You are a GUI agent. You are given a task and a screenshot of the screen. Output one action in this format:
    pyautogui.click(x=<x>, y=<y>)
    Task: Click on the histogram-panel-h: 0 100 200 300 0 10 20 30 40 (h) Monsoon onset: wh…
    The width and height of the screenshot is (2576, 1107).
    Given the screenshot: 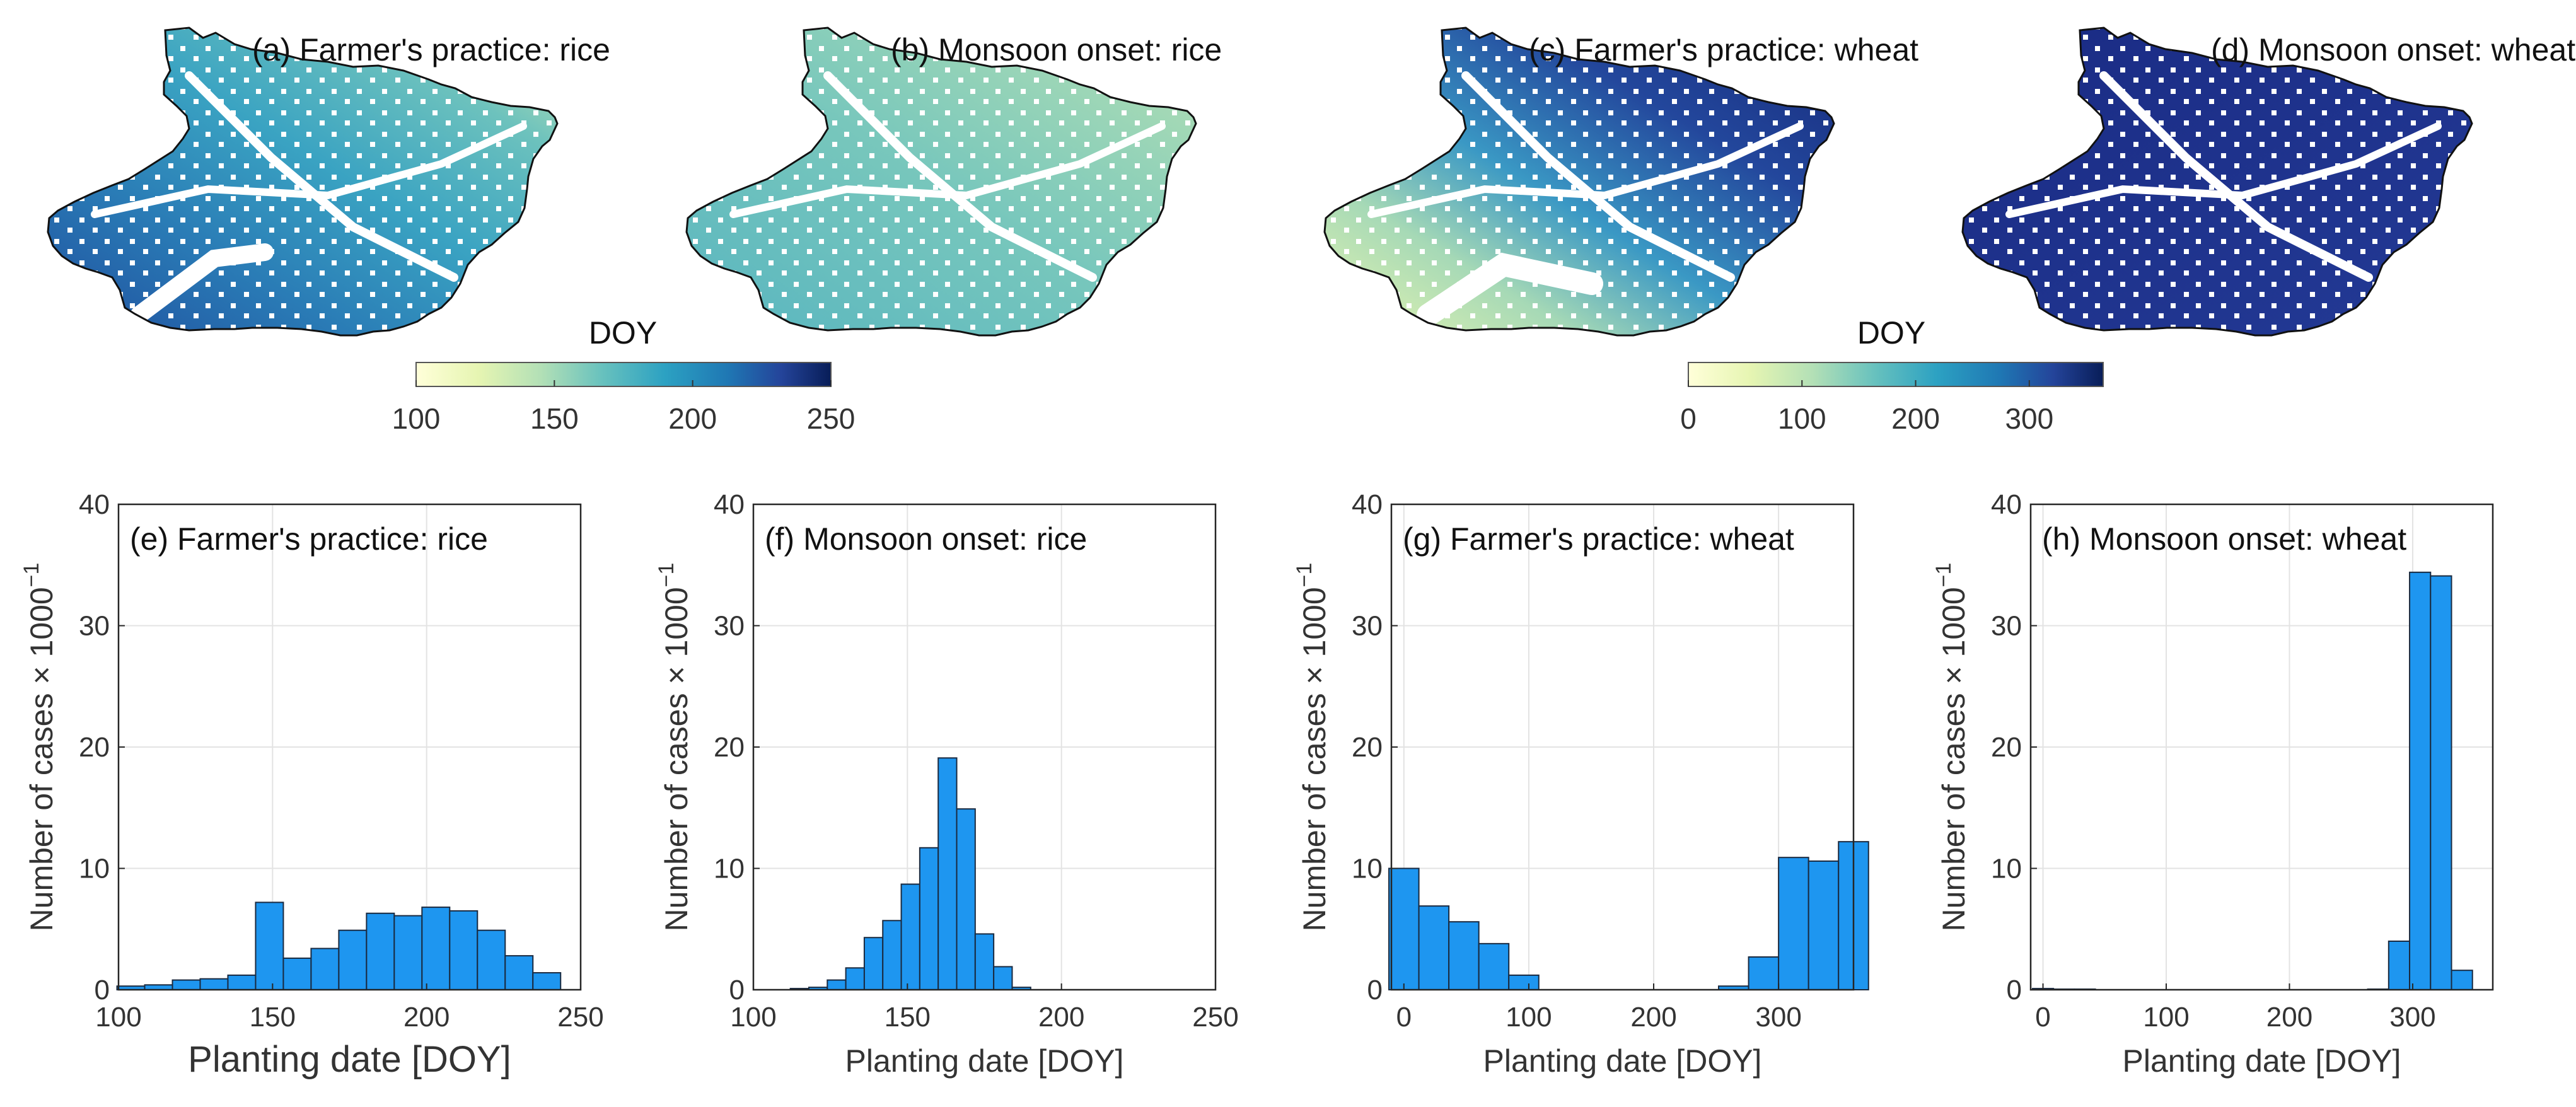 What is the action you would take?
    pyautogui.click(x=2213, y=784)
    